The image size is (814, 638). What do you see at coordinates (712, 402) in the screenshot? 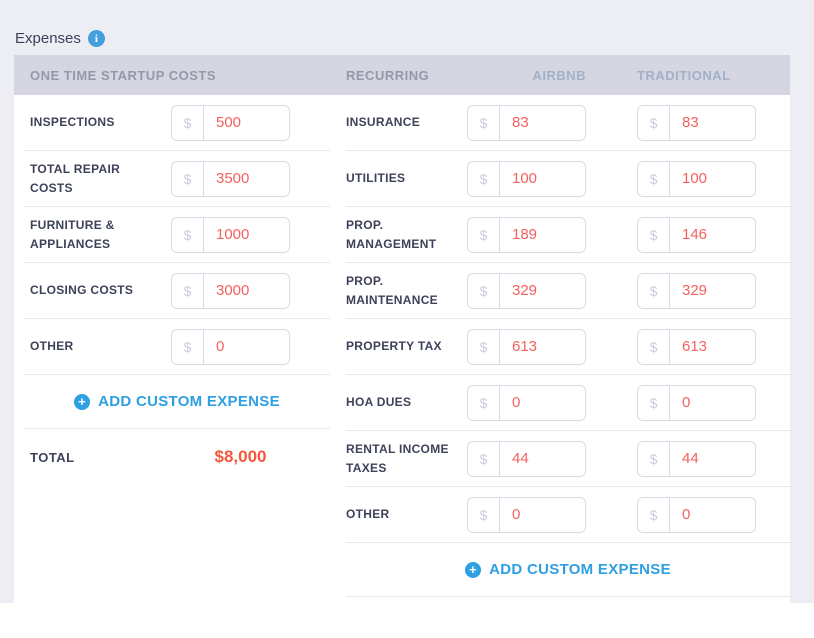
I see `hoa-dues-traditional-input` at bounding box center [712, 402].